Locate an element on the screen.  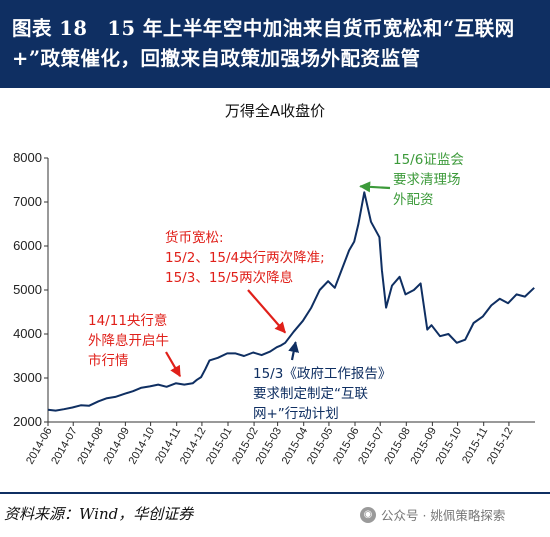
annotation-line: 要求制定制定“互联 is located at coordinates (310, 394).